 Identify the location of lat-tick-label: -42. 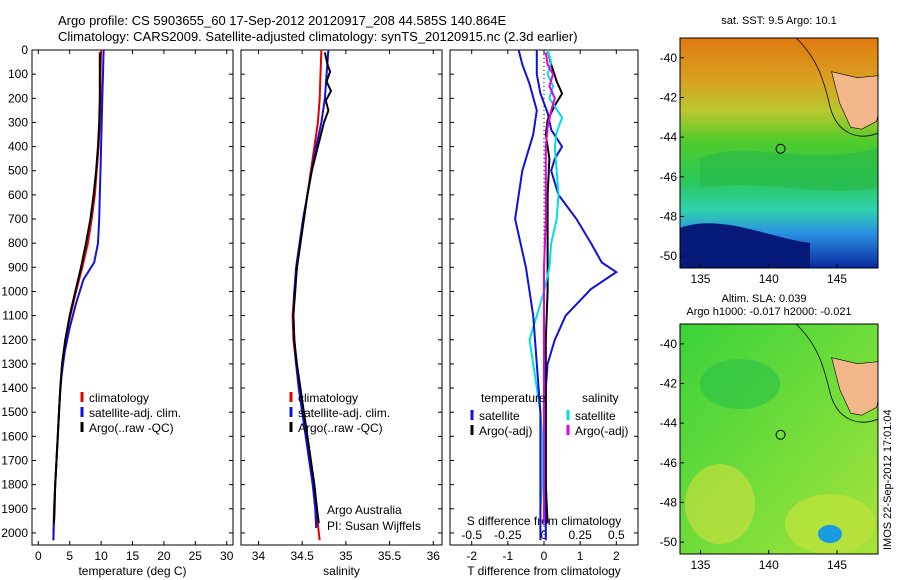
(669, 383).